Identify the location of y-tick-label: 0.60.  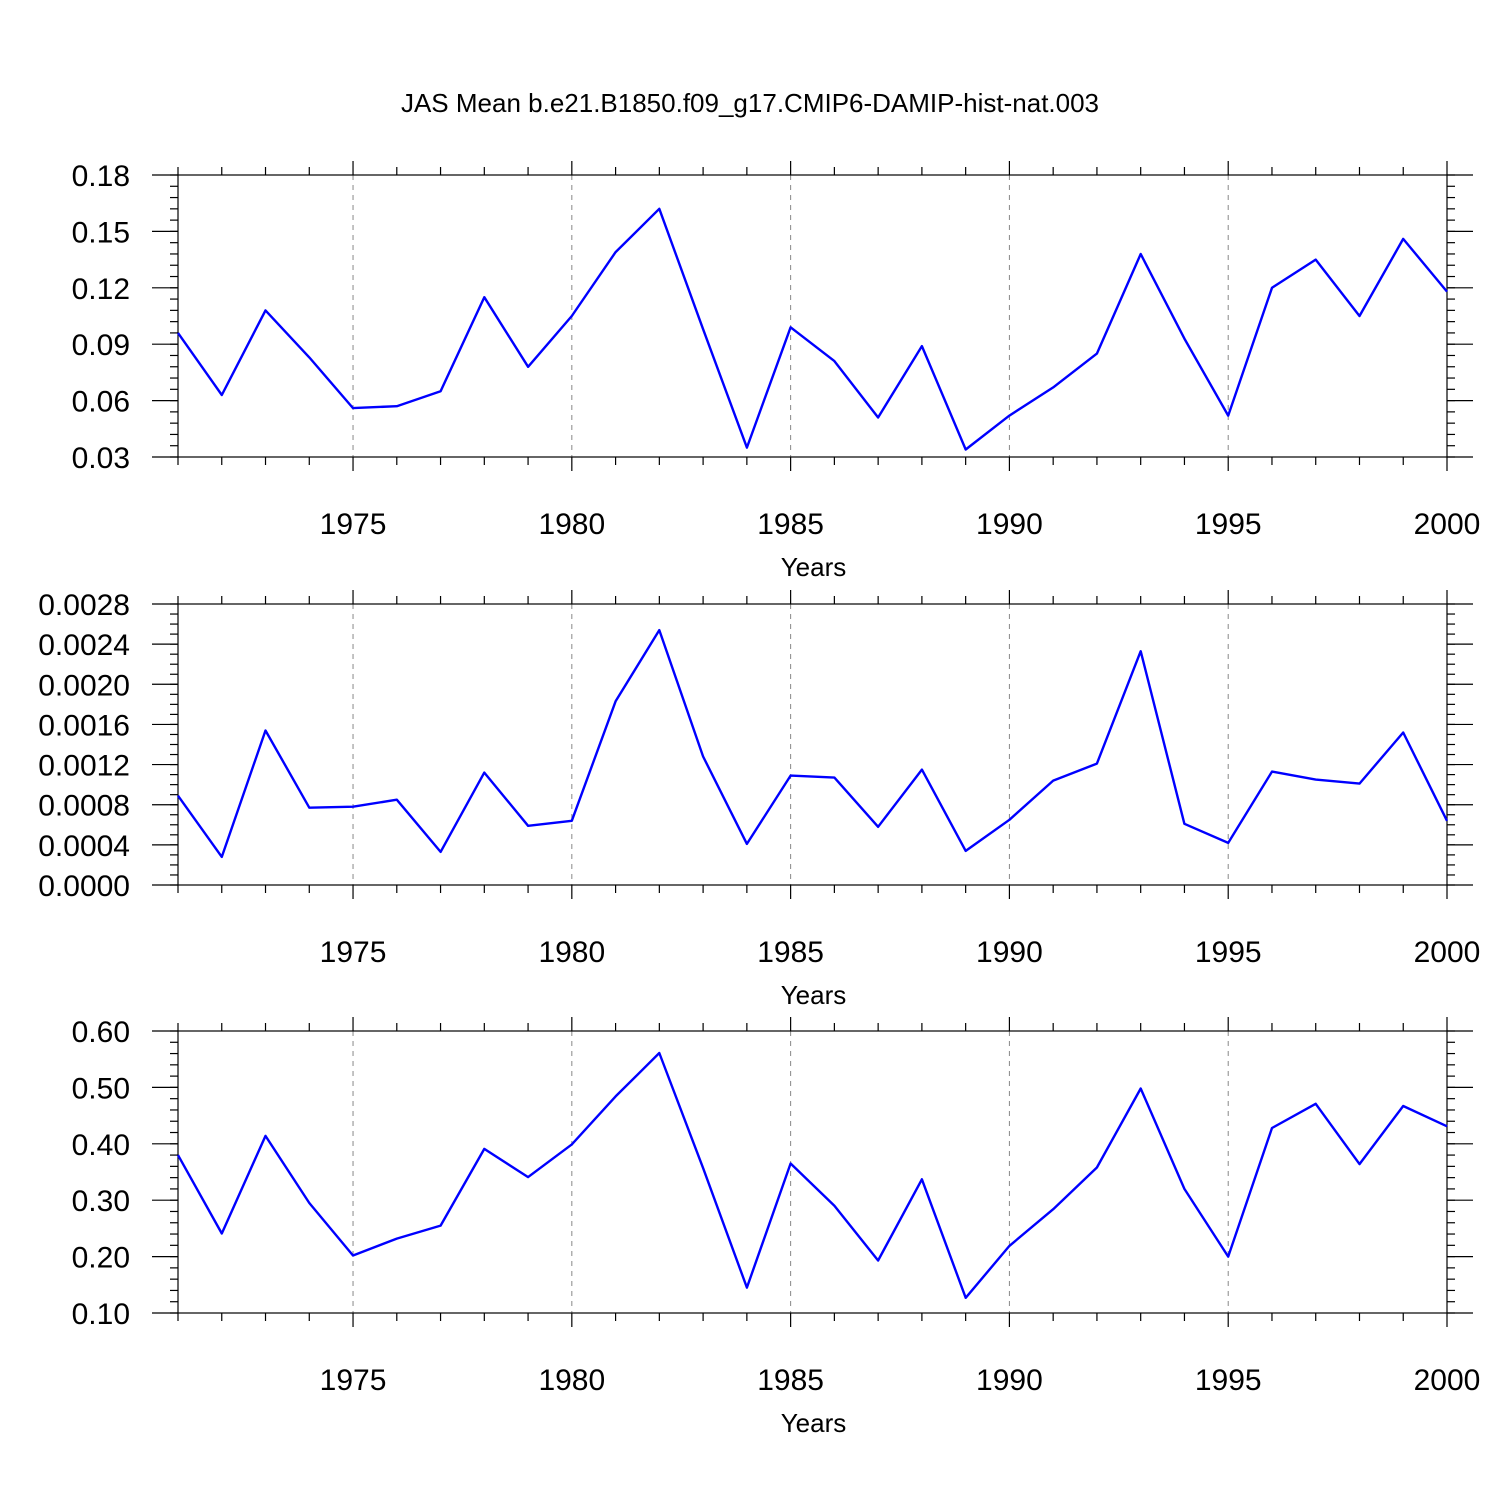
(101, 1032).